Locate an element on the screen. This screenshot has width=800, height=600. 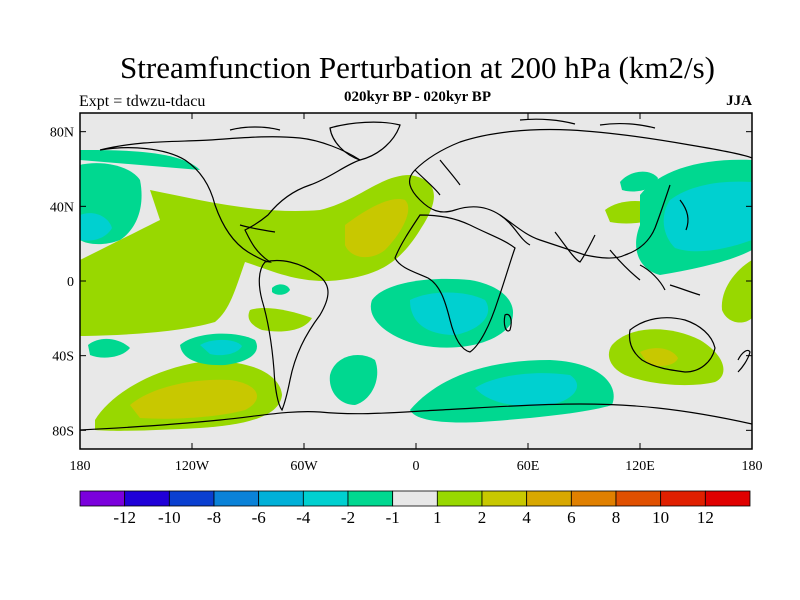
coast-arabia-india is located at coordinates (547, 238).